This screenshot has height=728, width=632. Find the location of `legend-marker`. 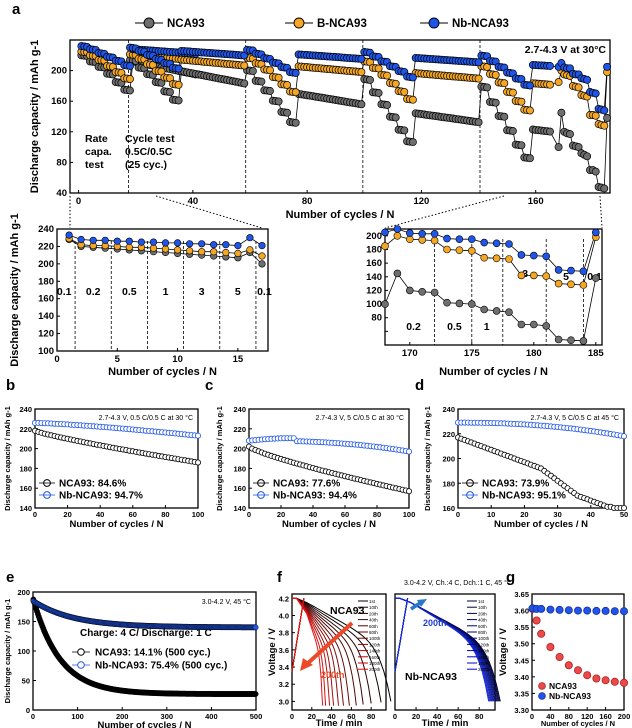

legend-marker is located at coordinates (81, 665).